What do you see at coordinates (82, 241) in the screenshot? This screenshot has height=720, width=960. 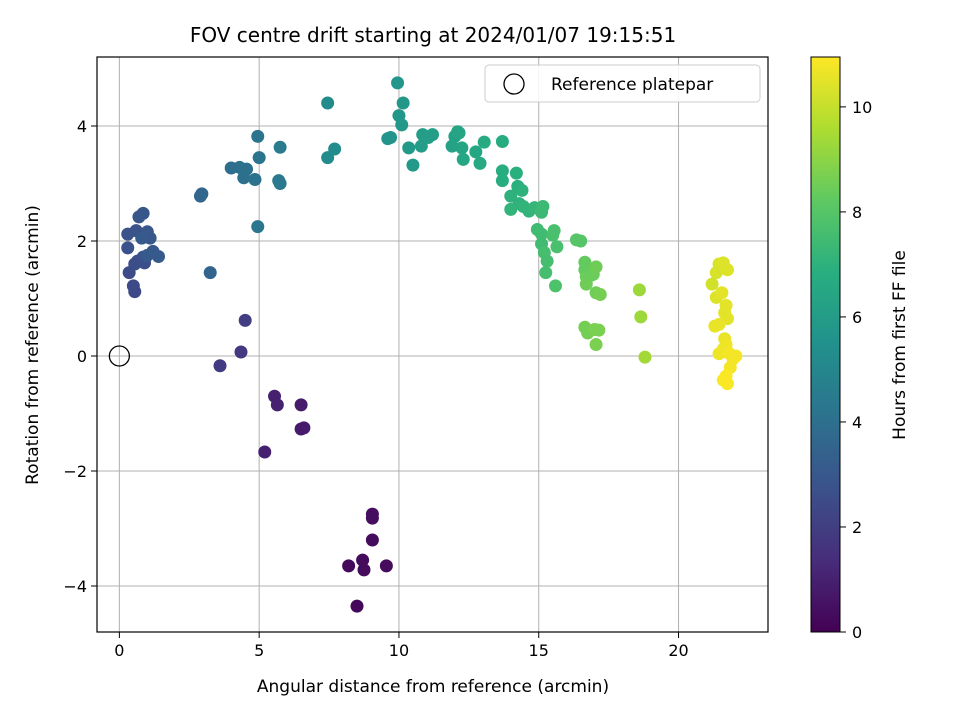 I see `y-tick-label: 2` at bounding box center [82, 241].